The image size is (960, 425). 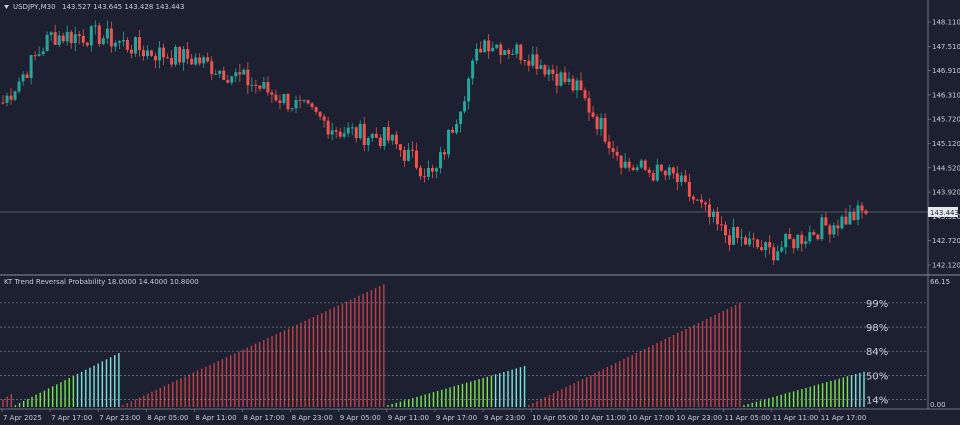 What do you see at coordinates (877, 304) in the screenshot?
I see `level-label: 99%` at bounding box center [877, 304].